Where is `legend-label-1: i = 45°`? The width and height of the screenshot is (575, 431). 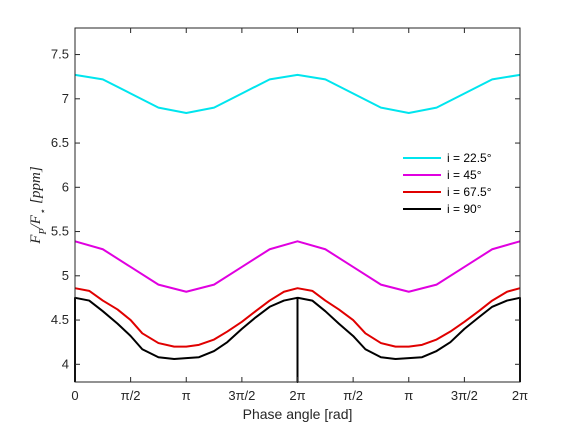
legend-label-1: i = 45° is located at coordinates (464, 175).